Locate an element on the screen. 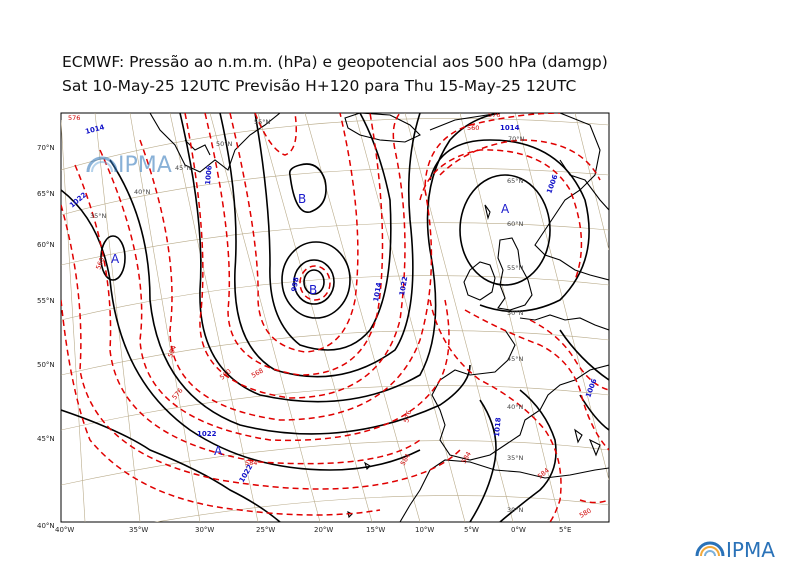  axis-left-label: 65°N is located at coordinates (46, 194).